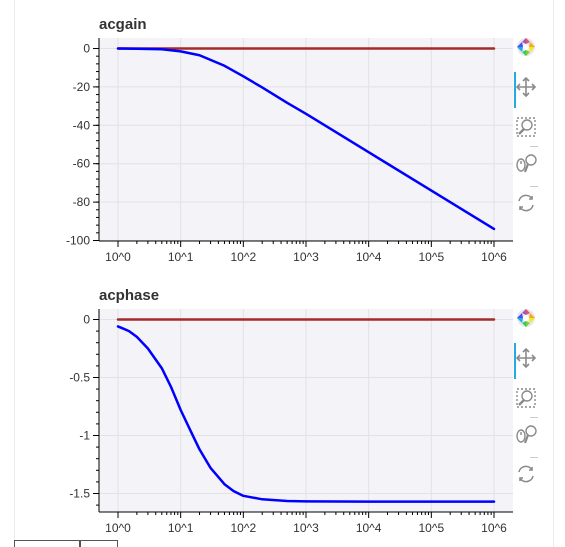 The image size is (565, 547). What do you see at coordinates (82, 125) in the screenshot?
I see `y-tick-label: -40` at bounding box center [82, 125].